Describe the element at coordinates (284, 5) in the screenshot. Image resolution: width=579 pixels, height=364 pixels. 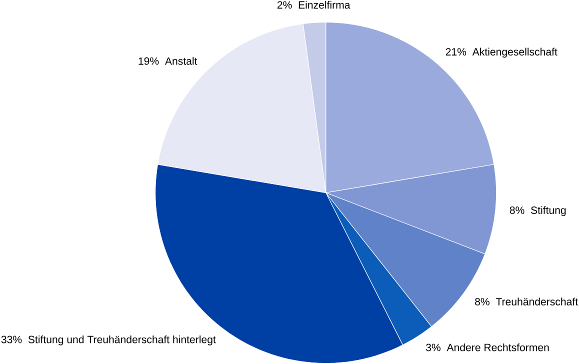
I see `data-label: 2%` at that location.